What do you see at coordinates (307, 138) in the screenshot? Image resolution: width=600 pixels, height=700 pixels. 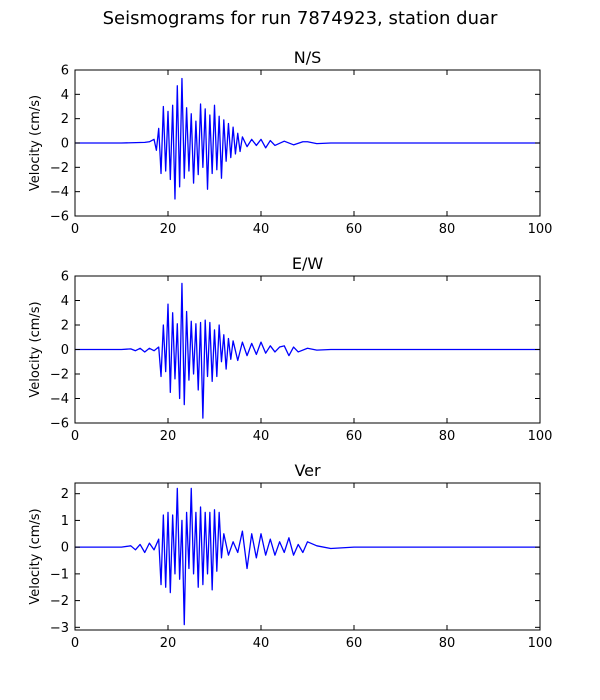 I see `series-line` at bounding box center [307, 138].